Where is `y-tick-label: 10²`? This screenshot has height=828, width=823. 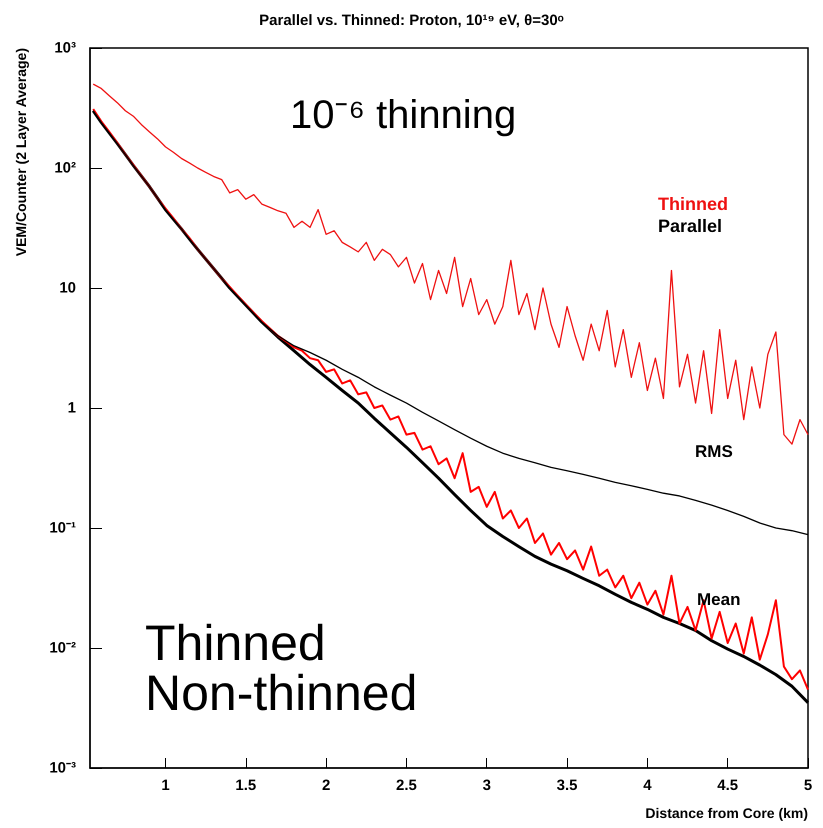 y-tick-label: 10² is located at coordinates (65, 168).